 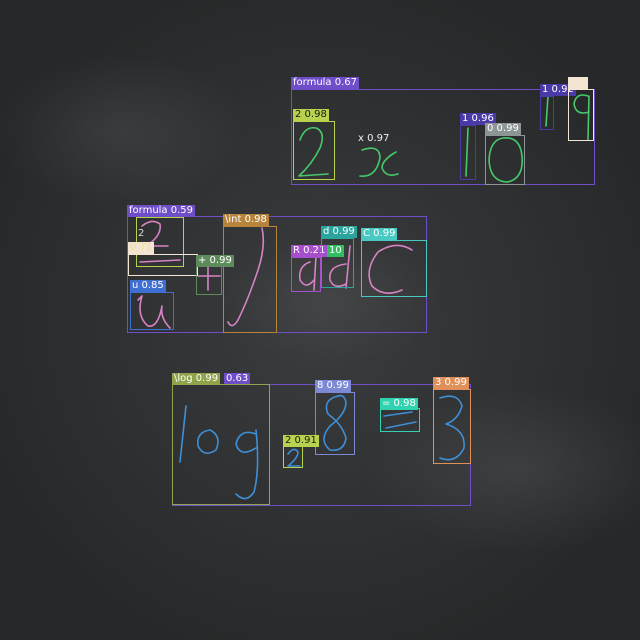 What do you see at coordinates (183, 434) in the screenshot?
I see `stroke-letter-l` at bounding box center [183, 434].